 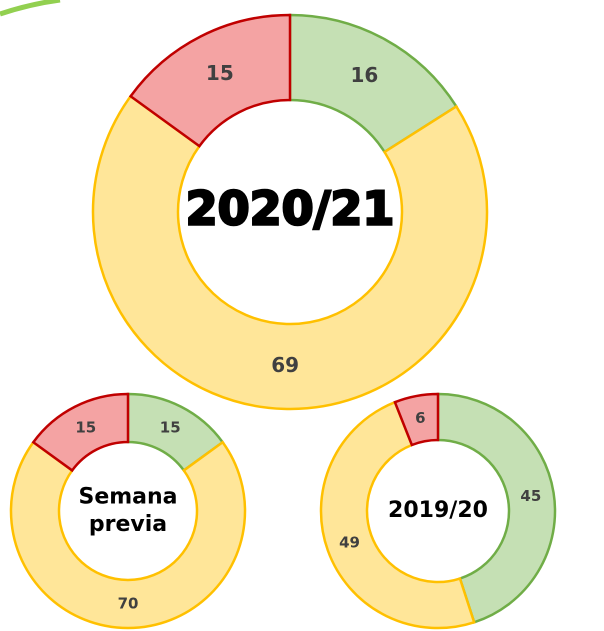 I want to click on data-label: 6, so click(x=420, y=418).